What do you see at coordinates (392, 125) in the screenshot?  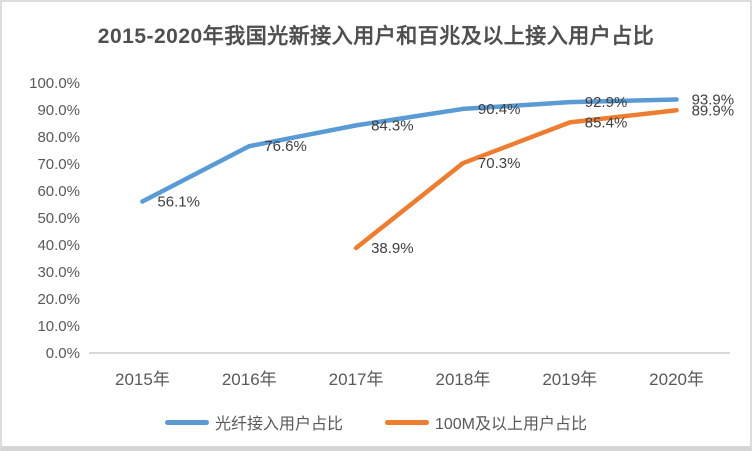 I see `data-label: 84.3%` at bounding box center [392, 125].